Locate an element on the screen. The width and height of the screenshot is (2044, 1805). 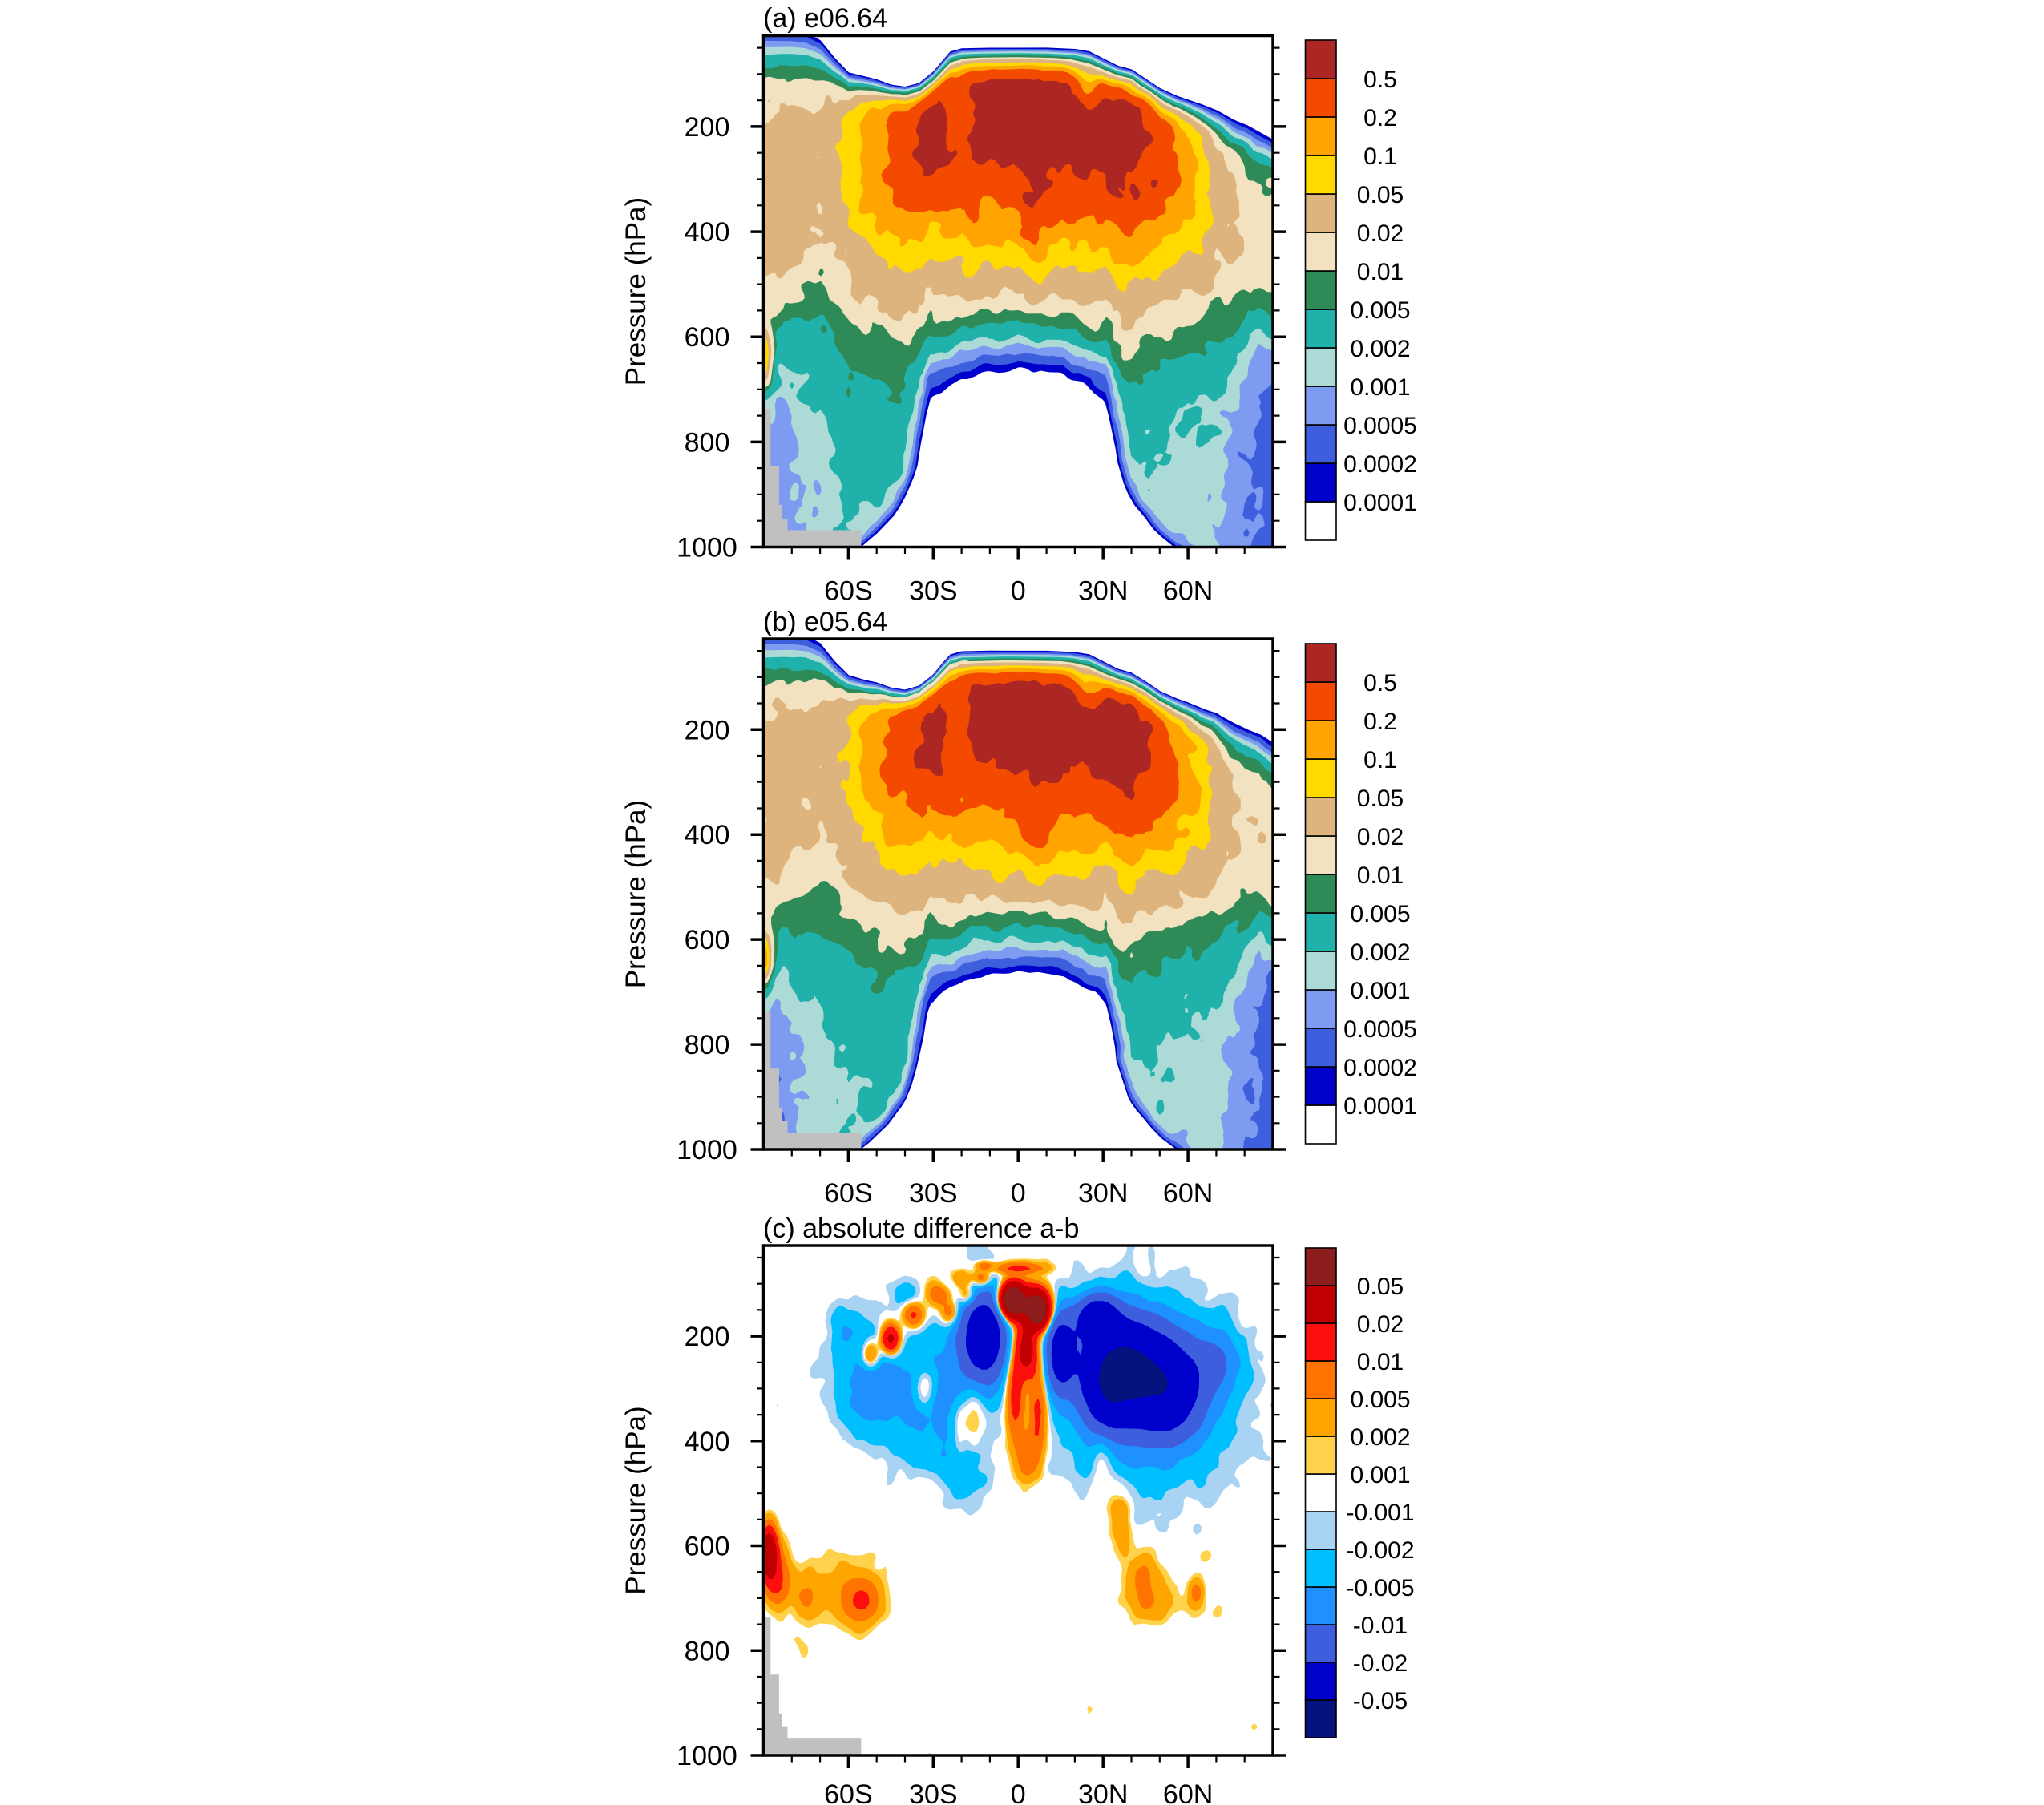
svg-text: -0.002 is located at coordinates (1380, 1550).